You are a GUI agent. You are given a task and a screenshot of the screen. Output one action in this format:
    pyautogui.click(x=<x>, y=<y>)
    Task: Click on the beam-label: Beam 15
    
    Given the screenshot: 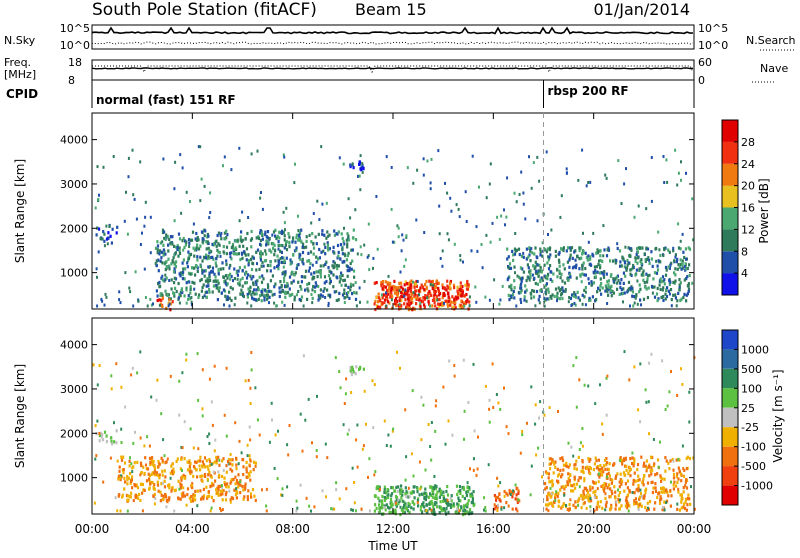 What is the action you would take?
    pyautogui.click(x=391, y=9)
    